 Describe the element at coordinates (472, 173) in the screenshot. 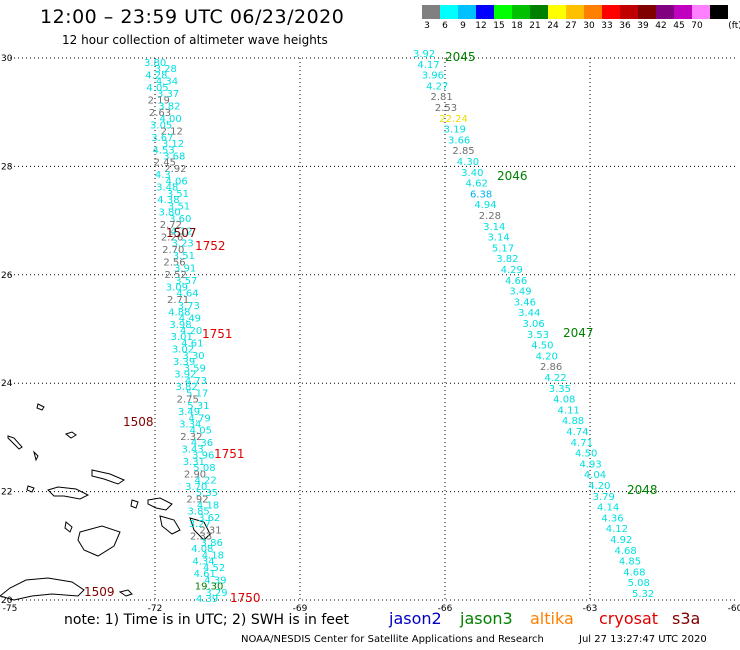

I see `wave-height-value: 3.40` at that location.